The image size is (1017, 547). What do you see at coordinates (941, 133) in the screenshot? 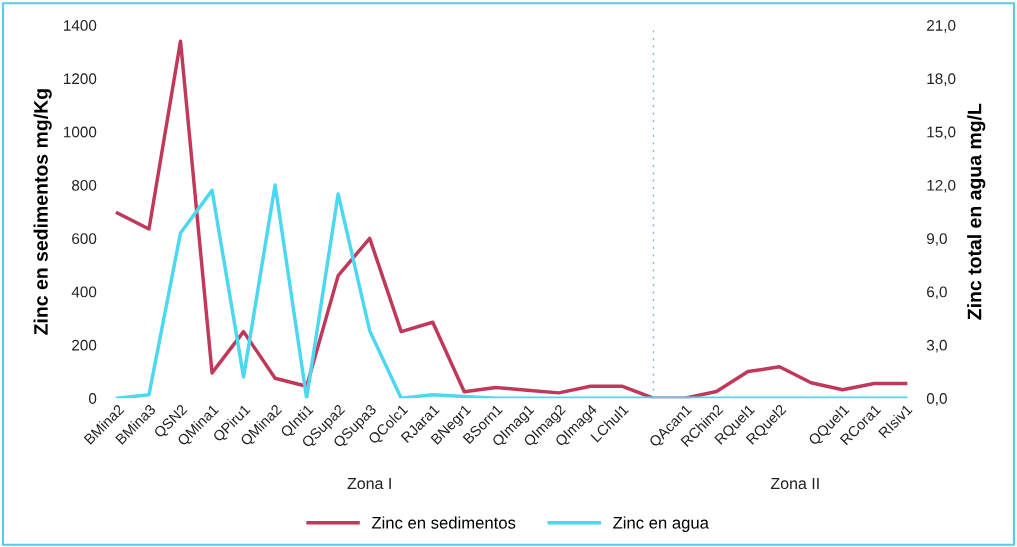
I see `y2-tick-label: 15,0` at bounding box center [941, 133].